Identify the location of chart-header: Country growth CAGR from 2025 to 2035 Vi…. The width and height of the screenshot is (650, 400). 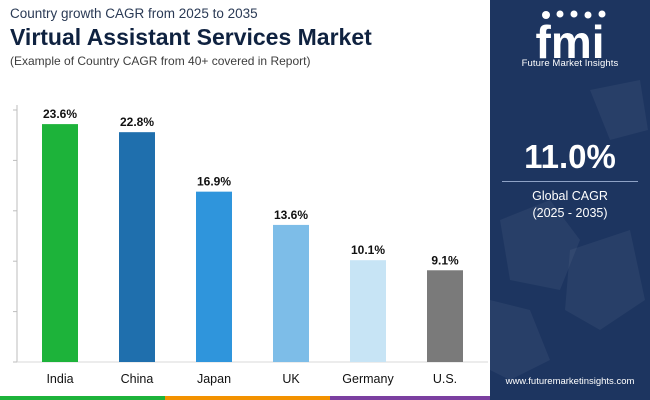
(250, 37).